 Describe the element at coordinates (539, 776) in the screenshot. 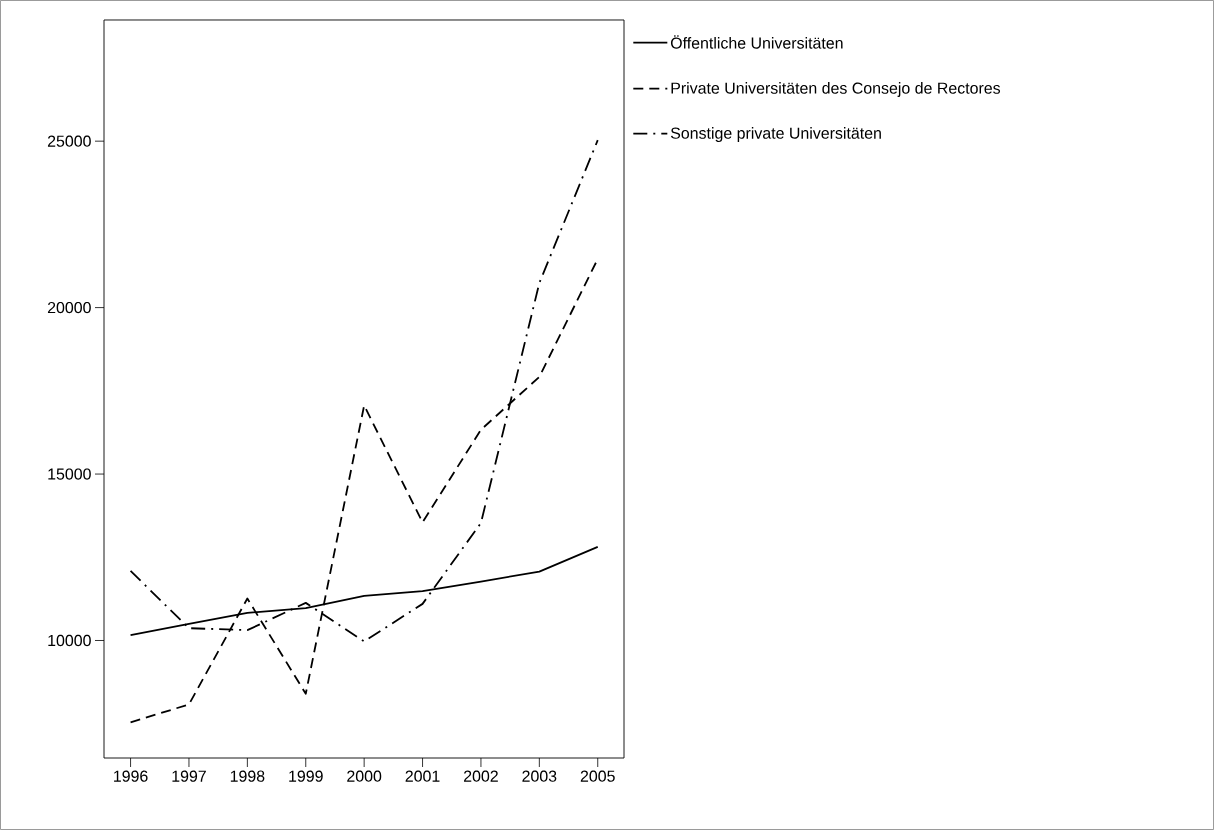

I see `x-tick-label: 2003` at that location.